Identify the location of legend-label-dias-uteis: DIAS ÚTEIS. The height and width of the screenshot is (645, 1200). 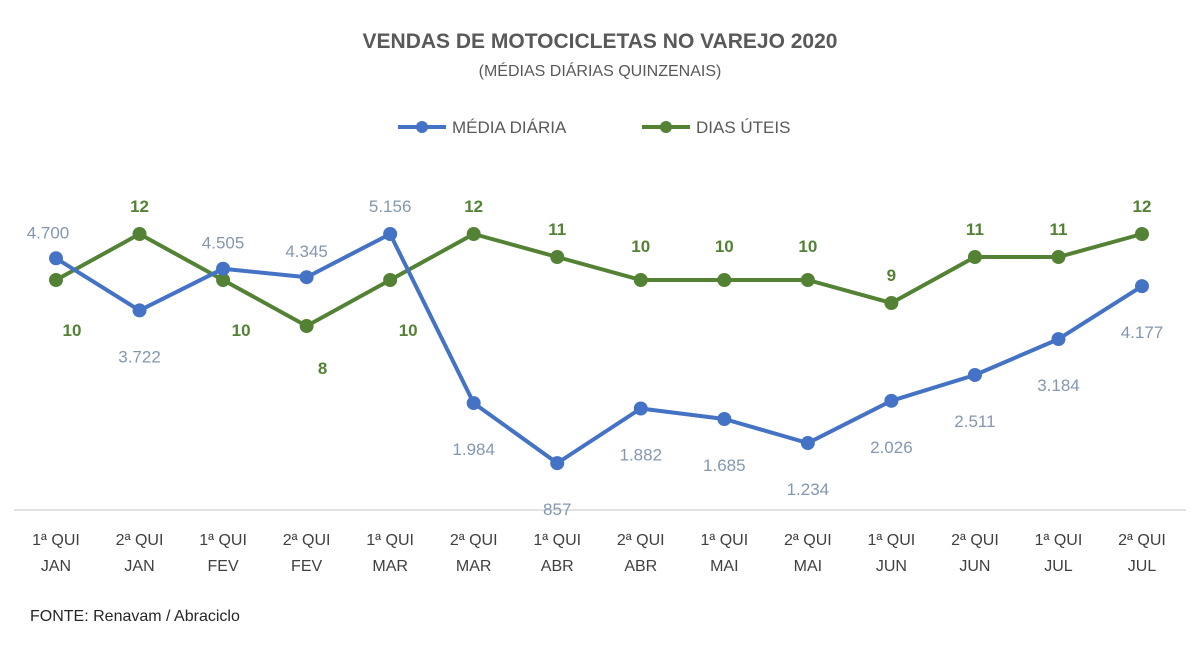
(743, 127).